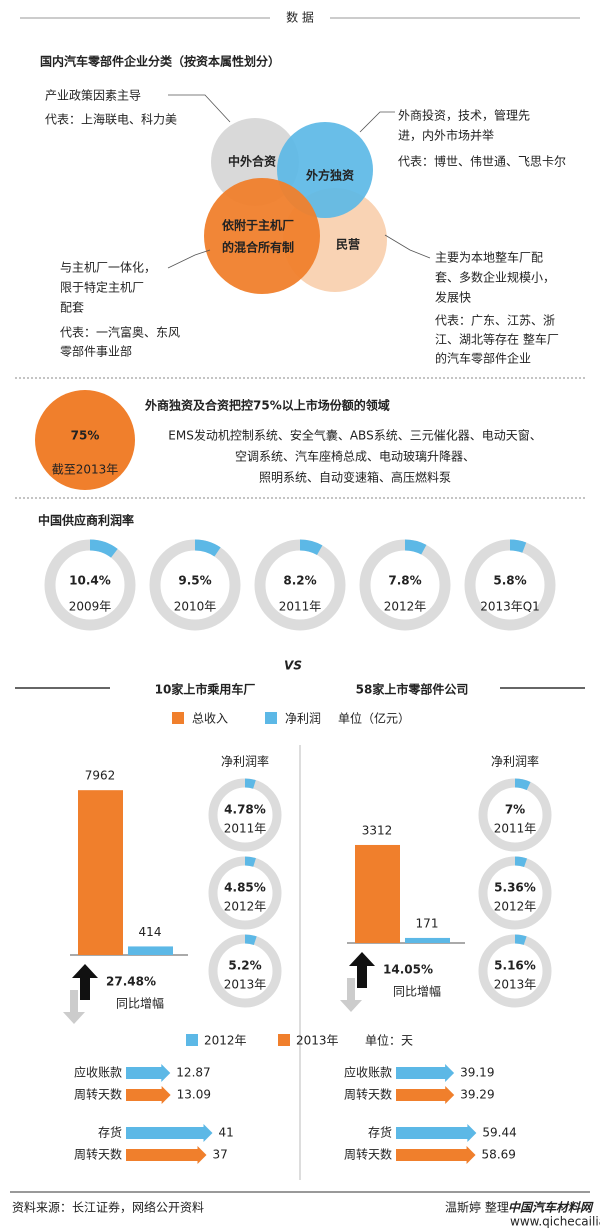 Image resolution: width=600 pixels, height=1230 pixels. What do you see at coordinates (252, 161) in the screenshot?
I see `venn-label: 中外合资` at bounding box center [252, 161].